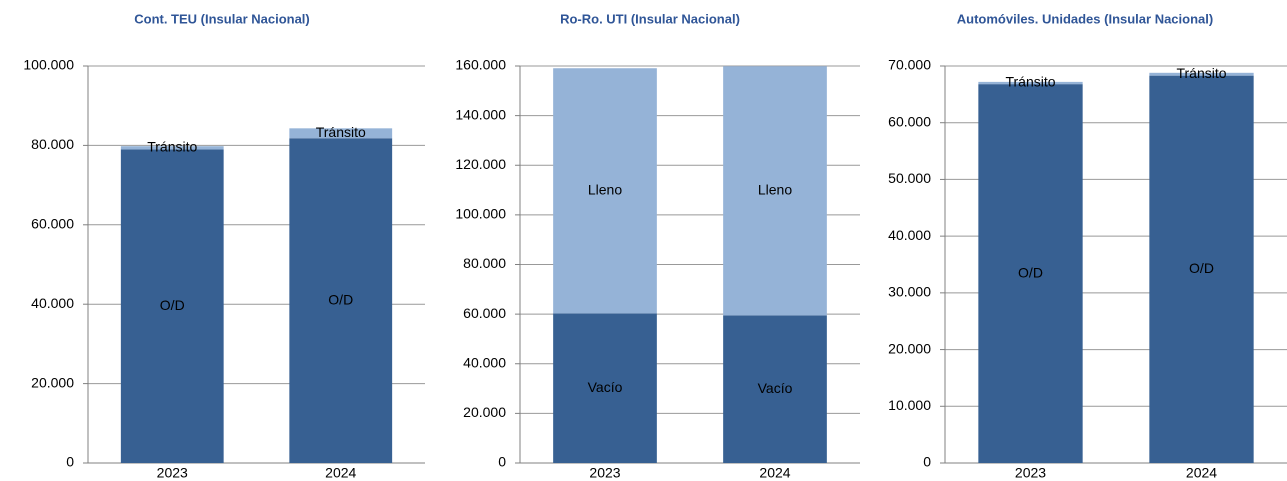  I want to click on y-tick-label: 70.000, so click(909, 65).